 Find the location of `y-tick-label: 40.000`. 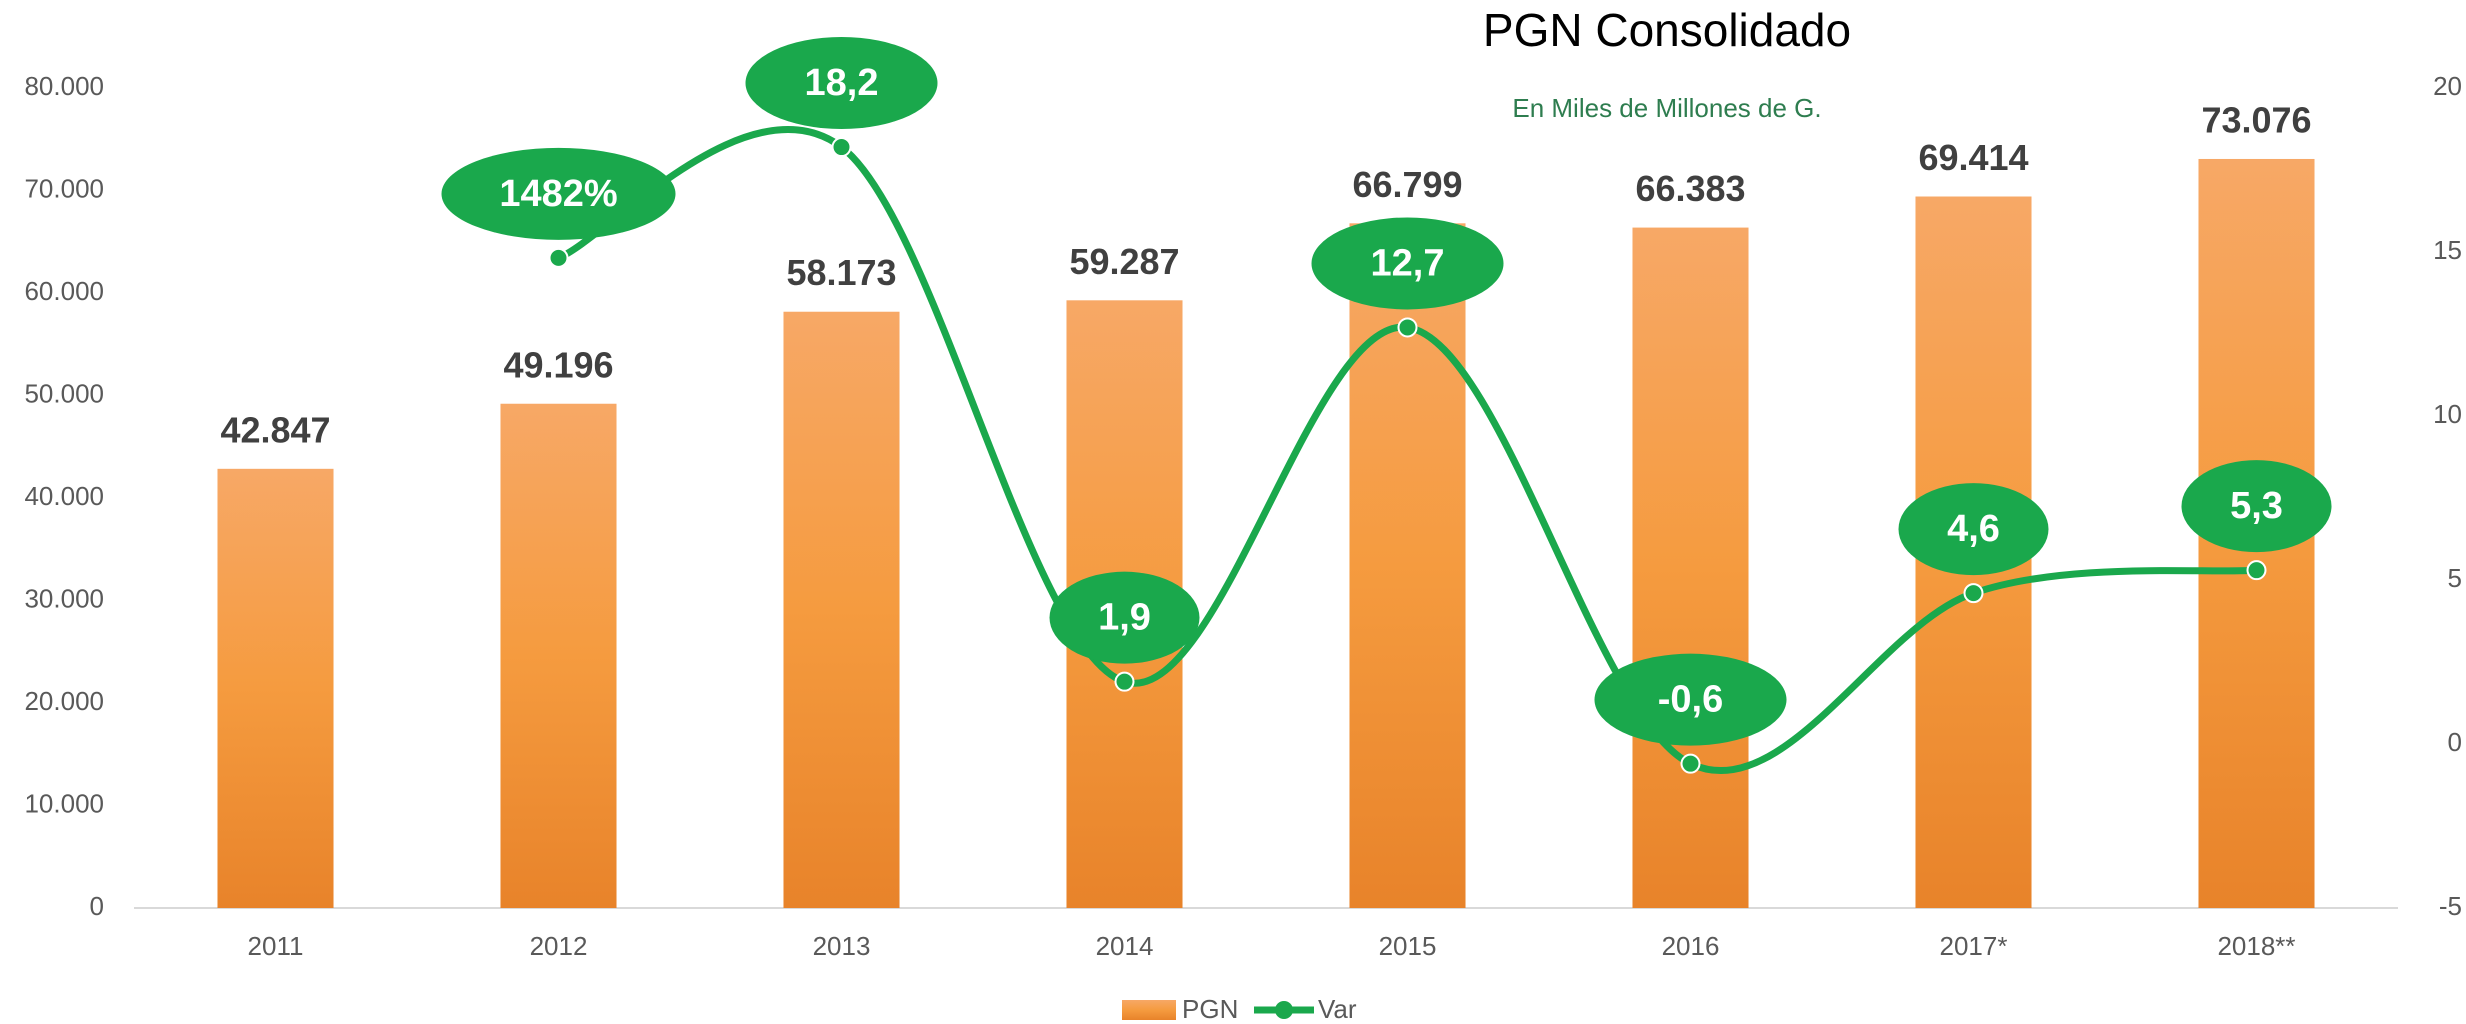

y-tick-label: 40.000 is located at coordinates (64, 496).